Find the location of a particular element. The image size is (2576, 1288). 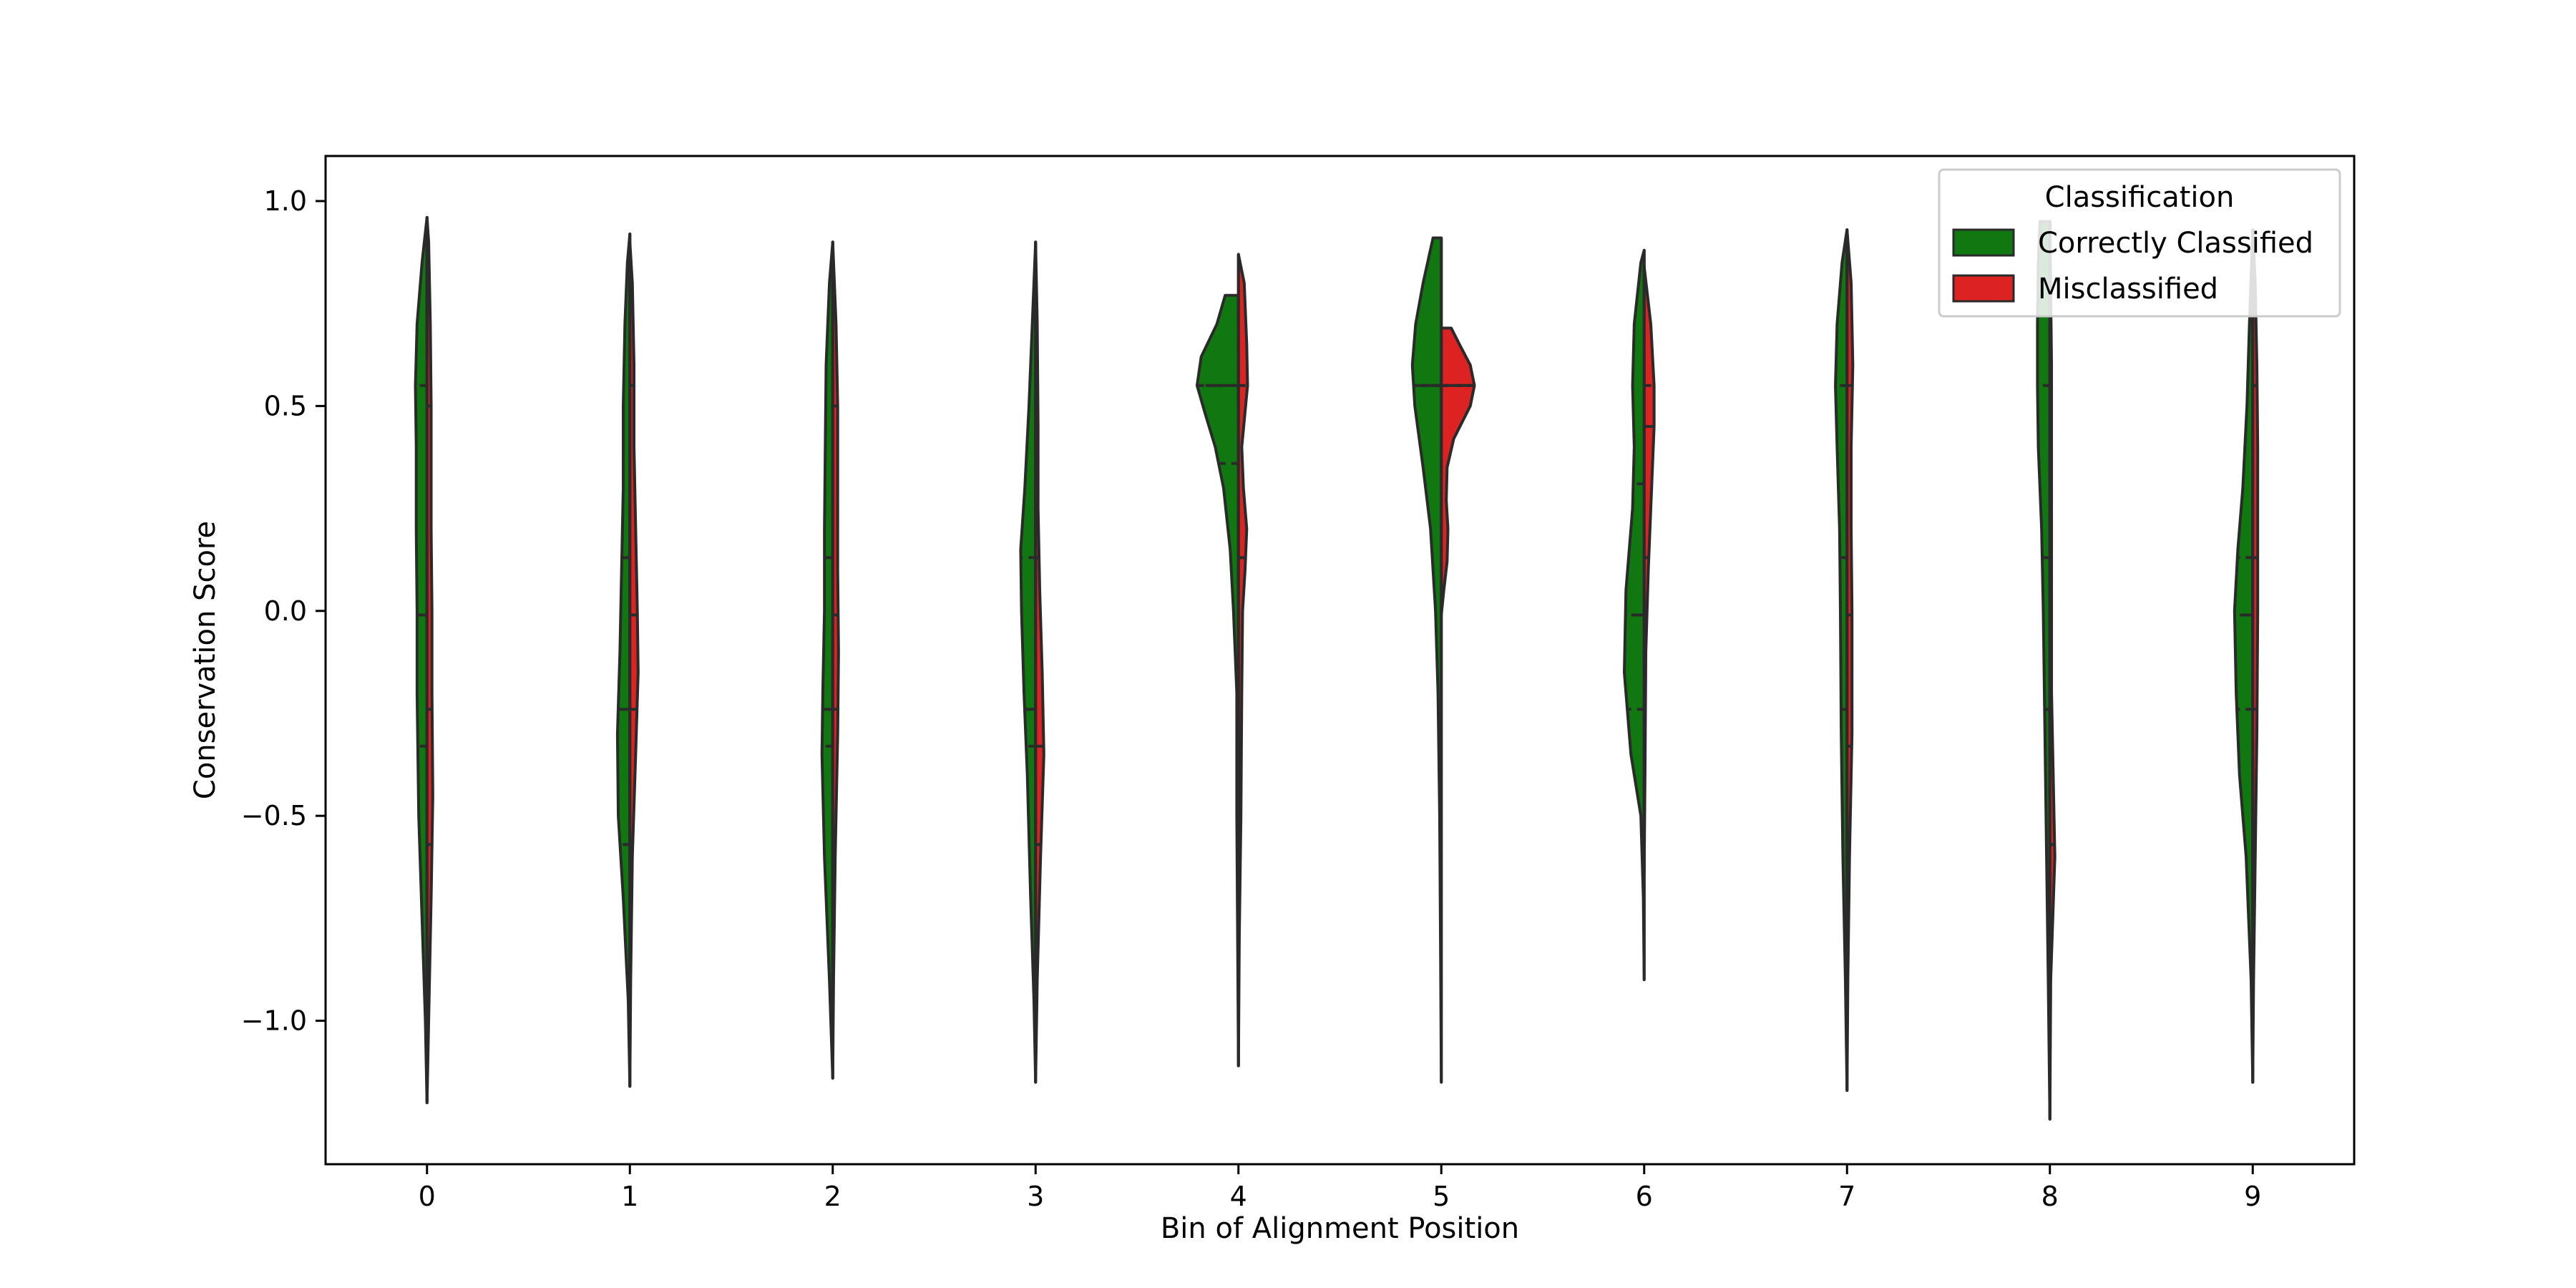

x-tick-label: 1 is located at coordinates (629, 1196).